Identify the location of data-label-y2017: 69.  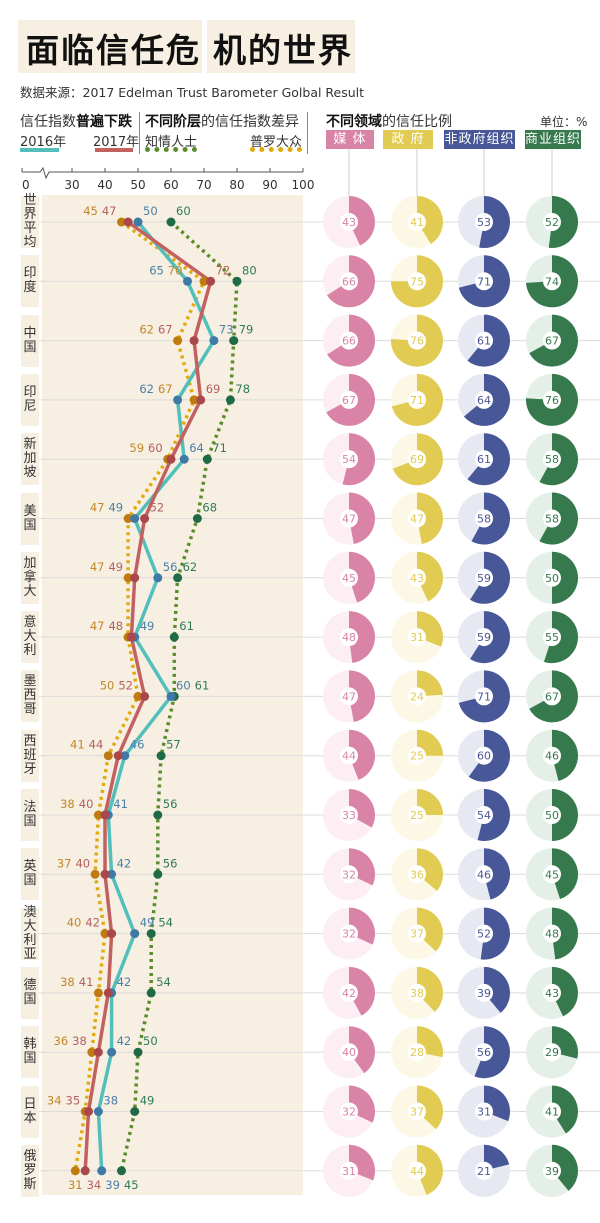
(213, 389).